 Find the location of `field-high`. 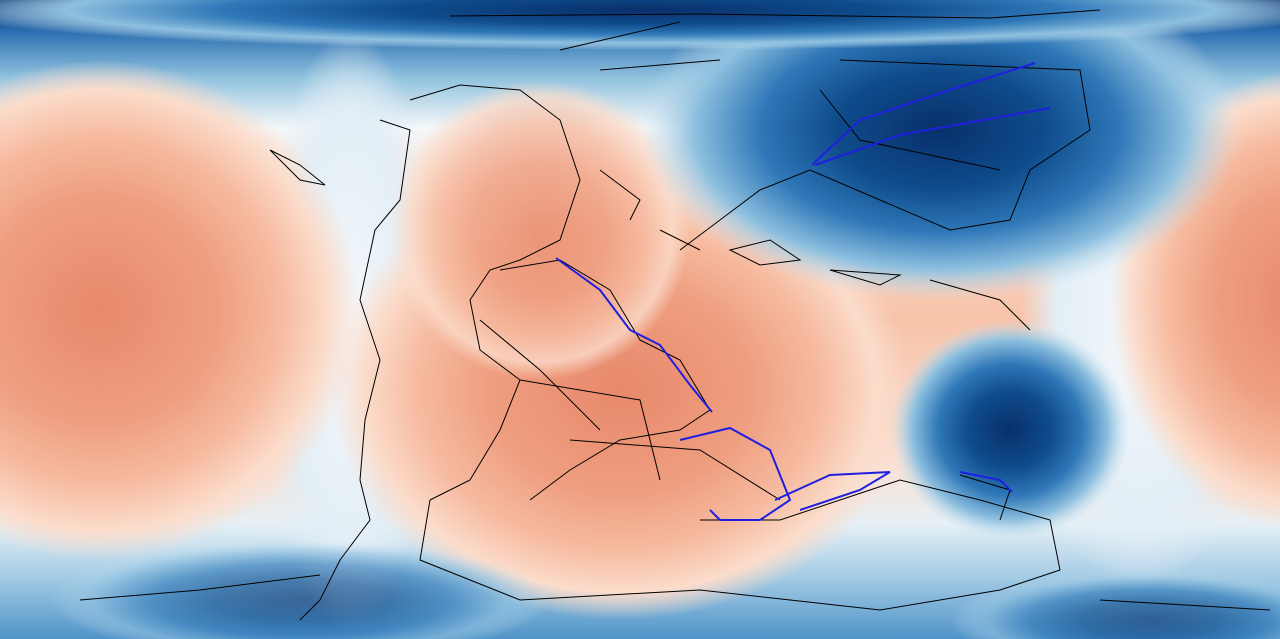

field-high is located at coordinates (540, 230).